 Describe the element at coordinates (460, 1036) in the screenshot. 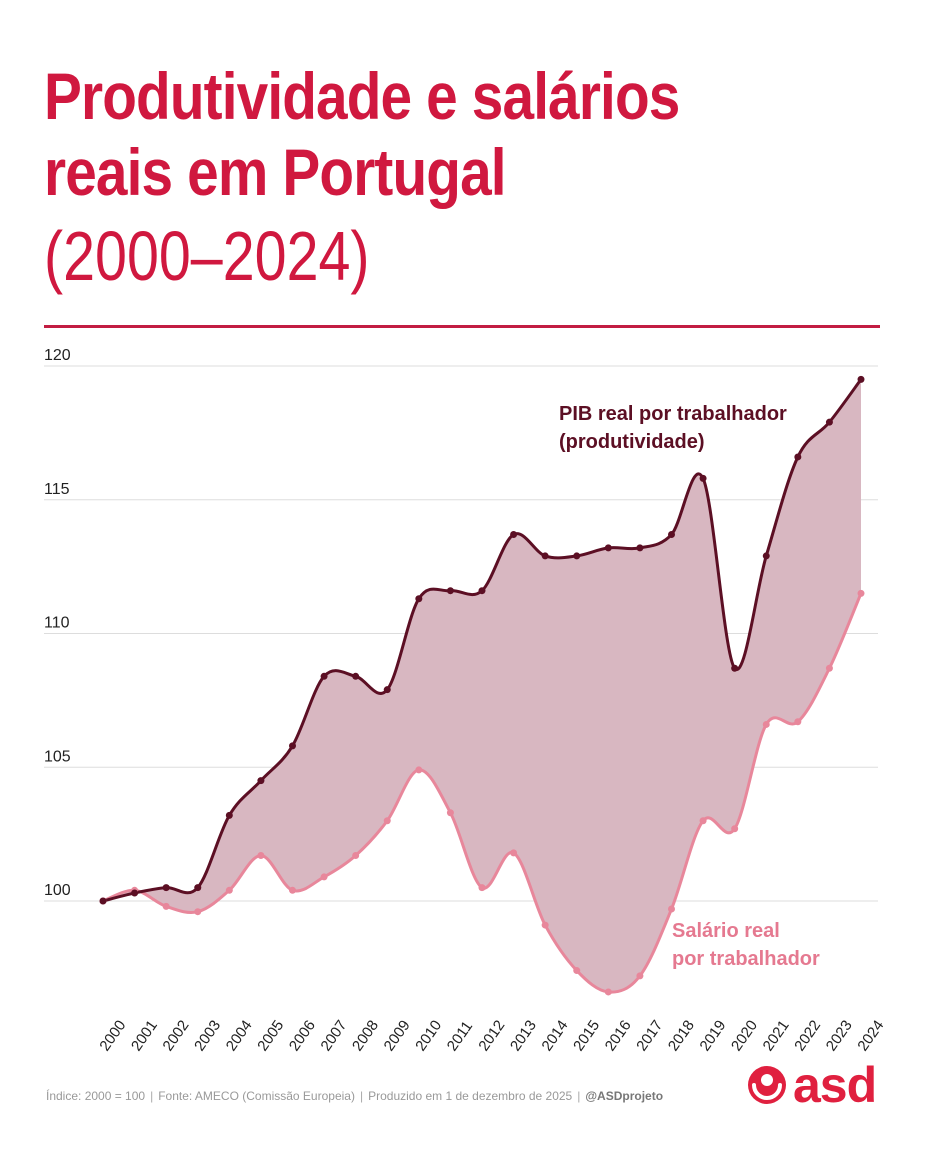

I see `x-tick-label: 2011` at that location.